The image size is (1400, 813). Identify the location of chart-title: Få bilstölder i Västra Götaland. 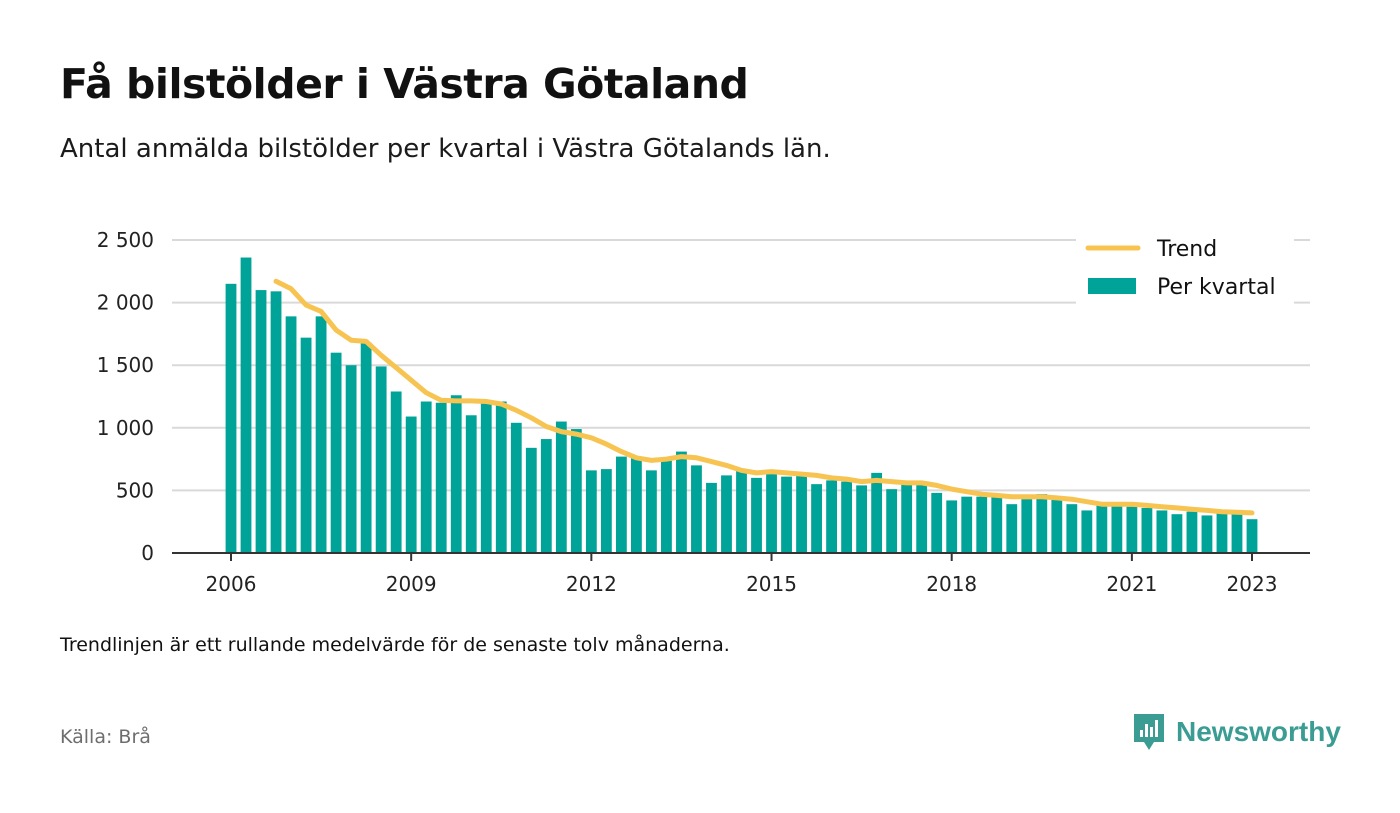
(404, 84).